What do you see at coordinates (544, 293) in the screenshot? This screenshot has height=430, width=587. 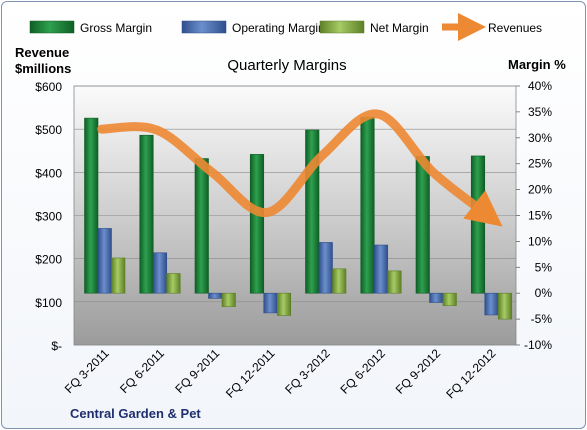 I see `right-tick-label: 0%` at bounding box center [544, 293].